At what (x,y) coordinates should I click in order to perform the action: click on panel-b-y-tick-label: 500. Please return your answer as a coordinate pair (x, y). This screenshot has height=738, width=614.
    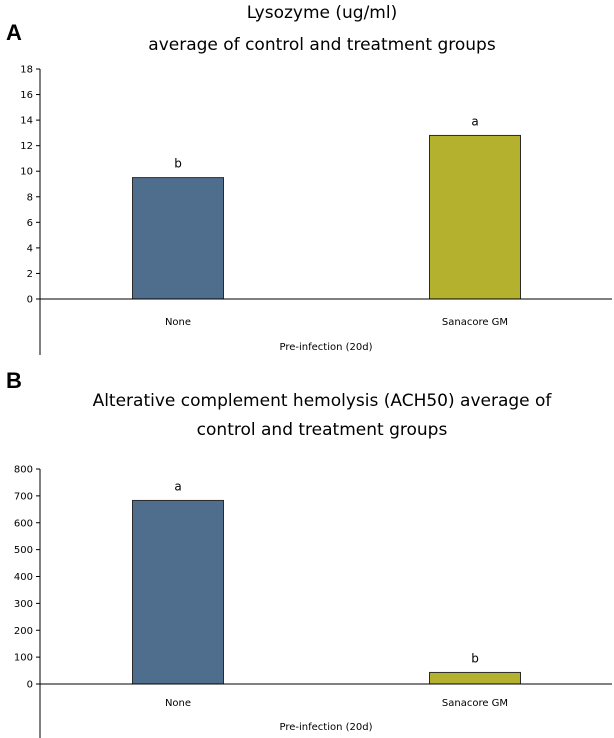
    Looking at the image, I should click on (23, 550).